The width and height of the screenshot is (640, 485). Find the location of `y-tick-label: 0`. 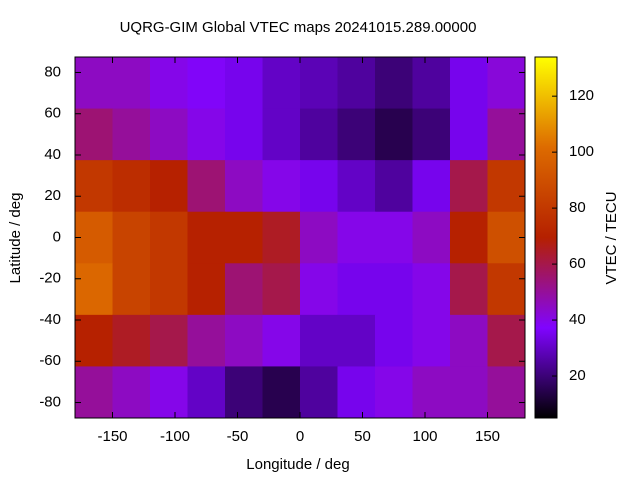

y-tick-label: 0 is located at coordinates (57, 236).